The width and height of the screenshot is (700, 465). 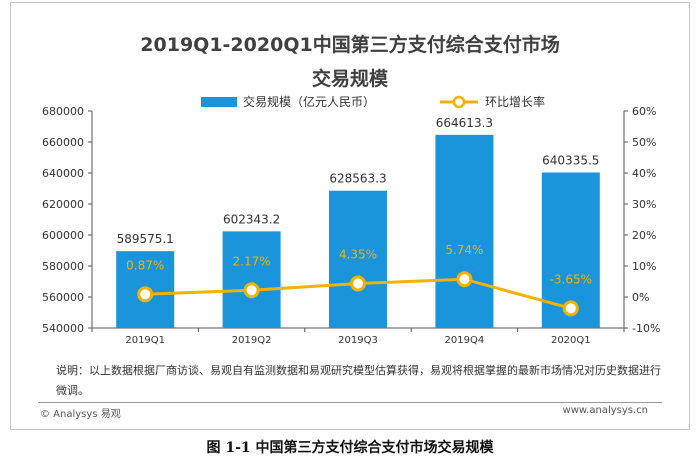 What do you see at coordinates (646, 328) in the screenshot?
I see `right-tick-label: -10%` at bounding box center [646, 328].